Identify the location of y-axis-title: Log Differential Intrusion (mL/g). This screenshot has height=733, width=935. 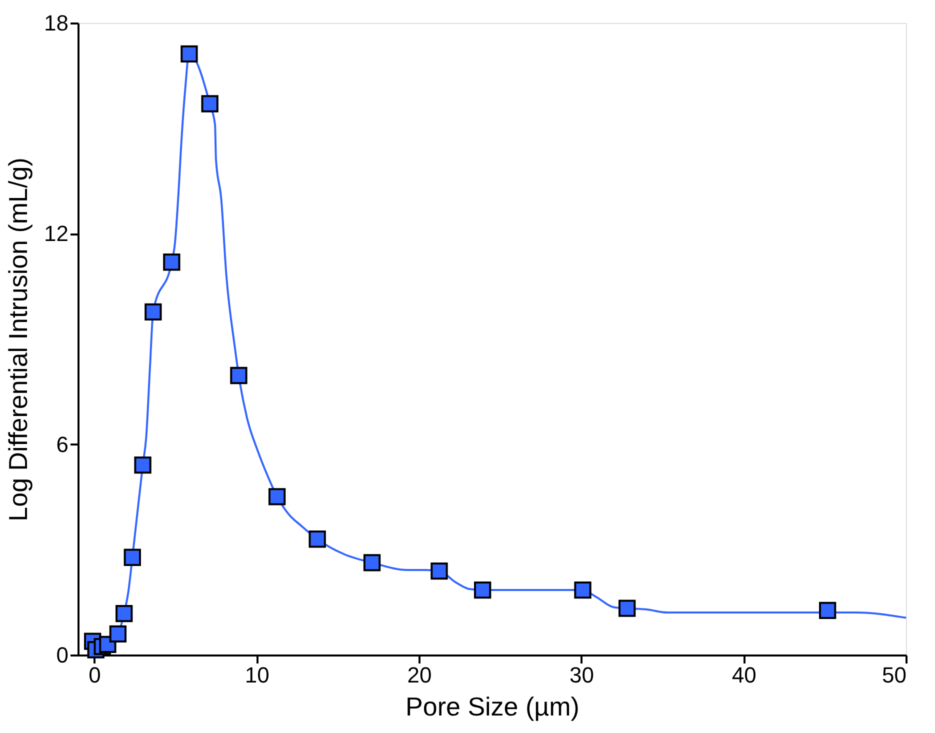
(18, 340).